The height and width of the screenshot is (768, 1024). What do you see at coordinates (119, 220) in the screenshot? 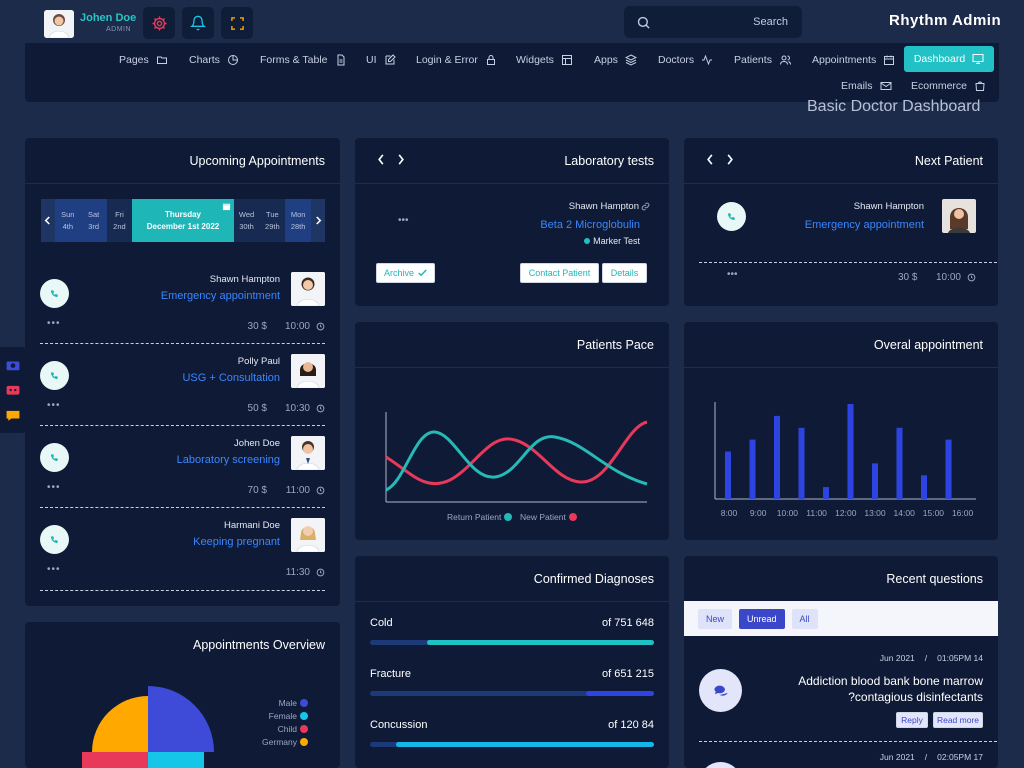
I see `date-item: Fri 2nd` at bounding box center [119, 220].